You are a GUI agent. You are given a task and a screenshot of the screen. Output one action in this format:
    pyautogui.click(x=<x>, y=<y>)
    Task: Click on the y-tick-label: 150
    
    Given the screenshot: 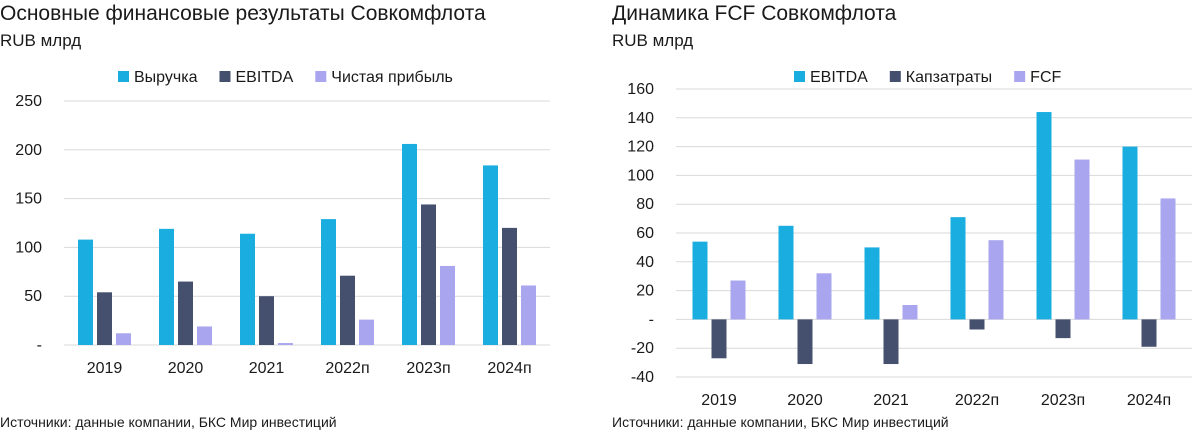 What is the action you would take?
    pyautogui.click(x=28, y=199)
    